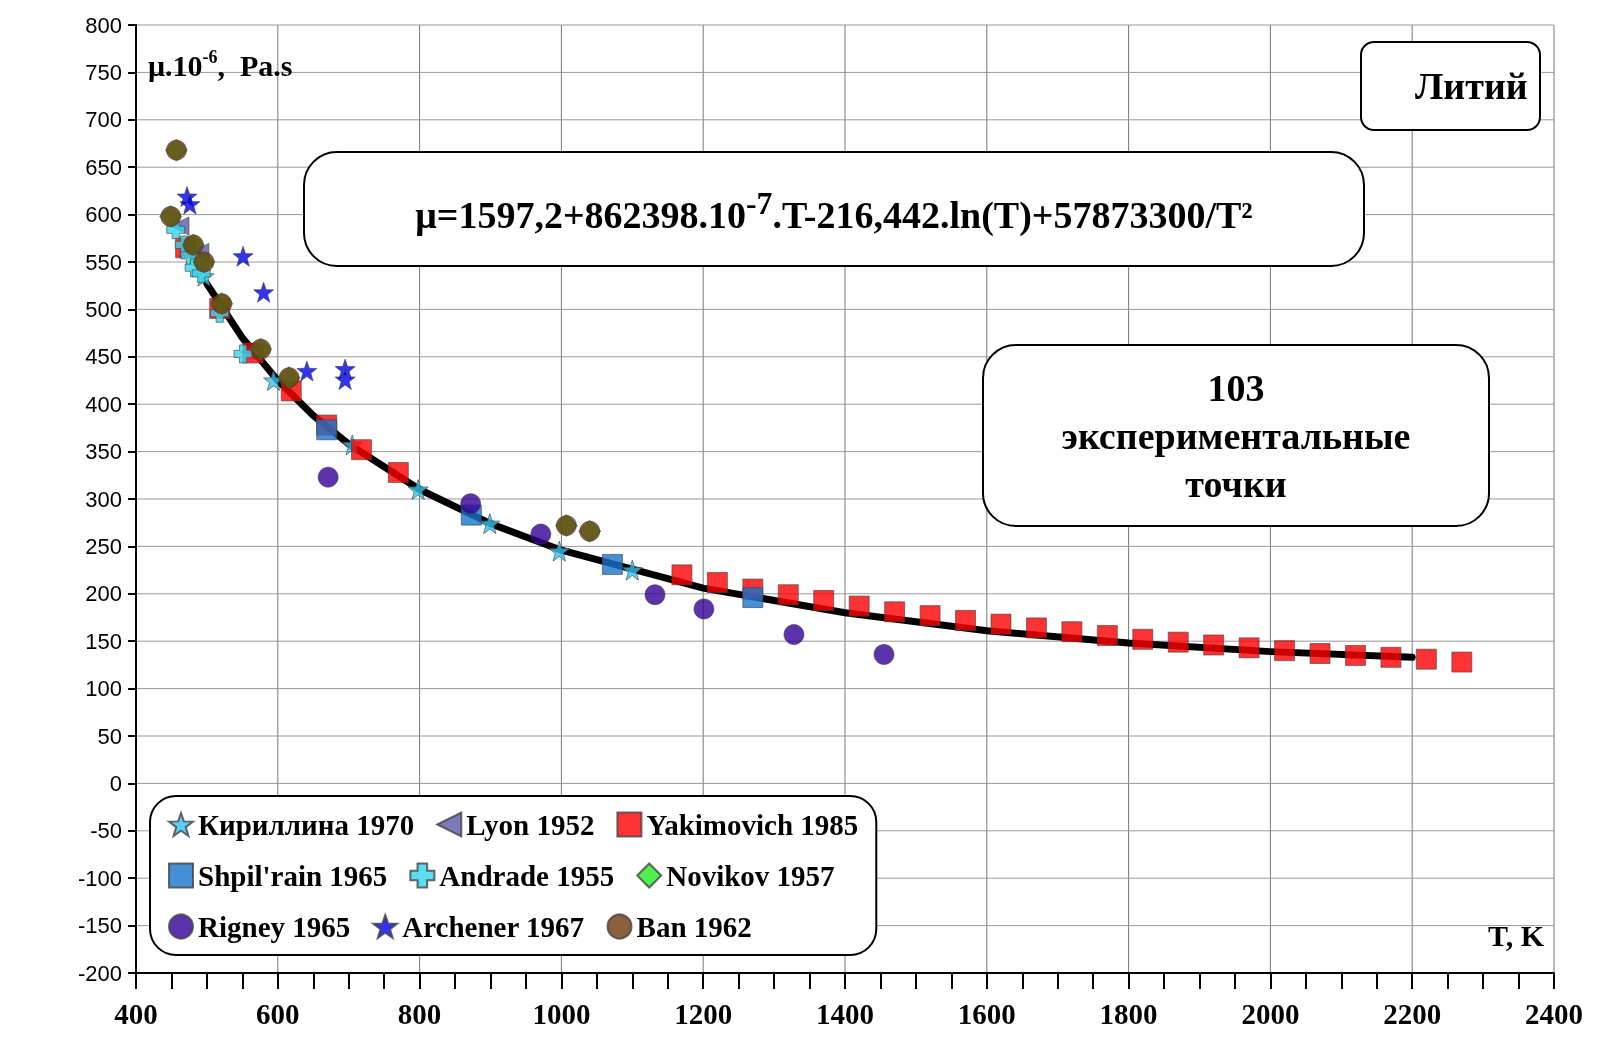 This screenshot has width=1600, height=1060. I want to click on y-tick-label: -150, so click(99, 926).